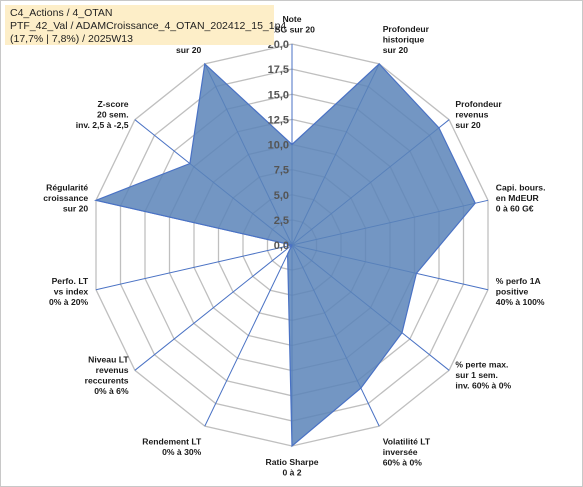  What do you see at coordinates (102, 114) in the screenshot?
I see `axis-label: Z-score 20 sem. inv. 2,5 à -2,5` at bounding box center [102, 114].